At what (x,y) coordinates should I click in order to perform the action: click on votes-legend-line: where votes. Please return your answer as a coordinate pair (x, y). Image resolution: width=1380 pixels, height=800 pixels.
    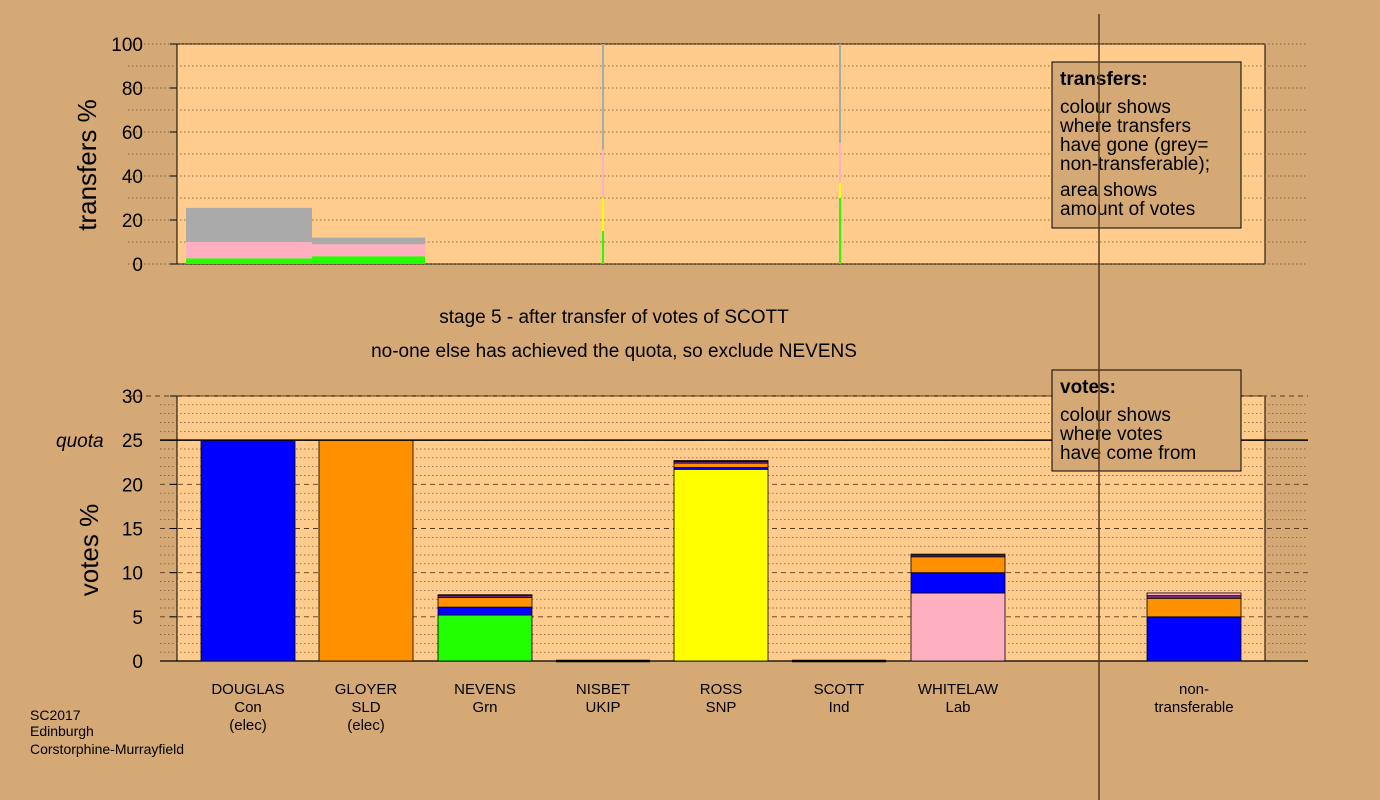
    Looking at the image, I should click on (1110, 434).